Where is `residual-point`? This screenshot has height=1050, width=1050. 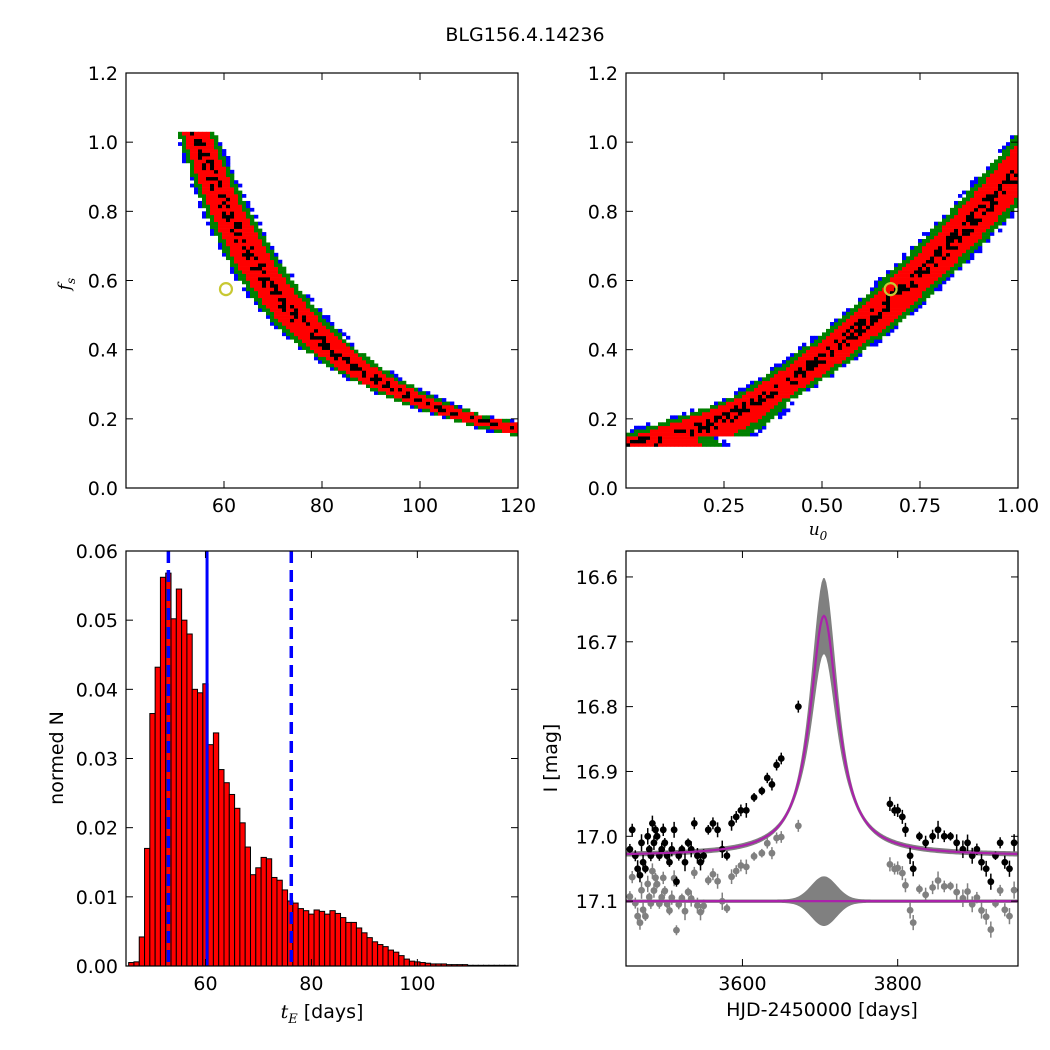
residual-point is located at coordinates (663, 878).